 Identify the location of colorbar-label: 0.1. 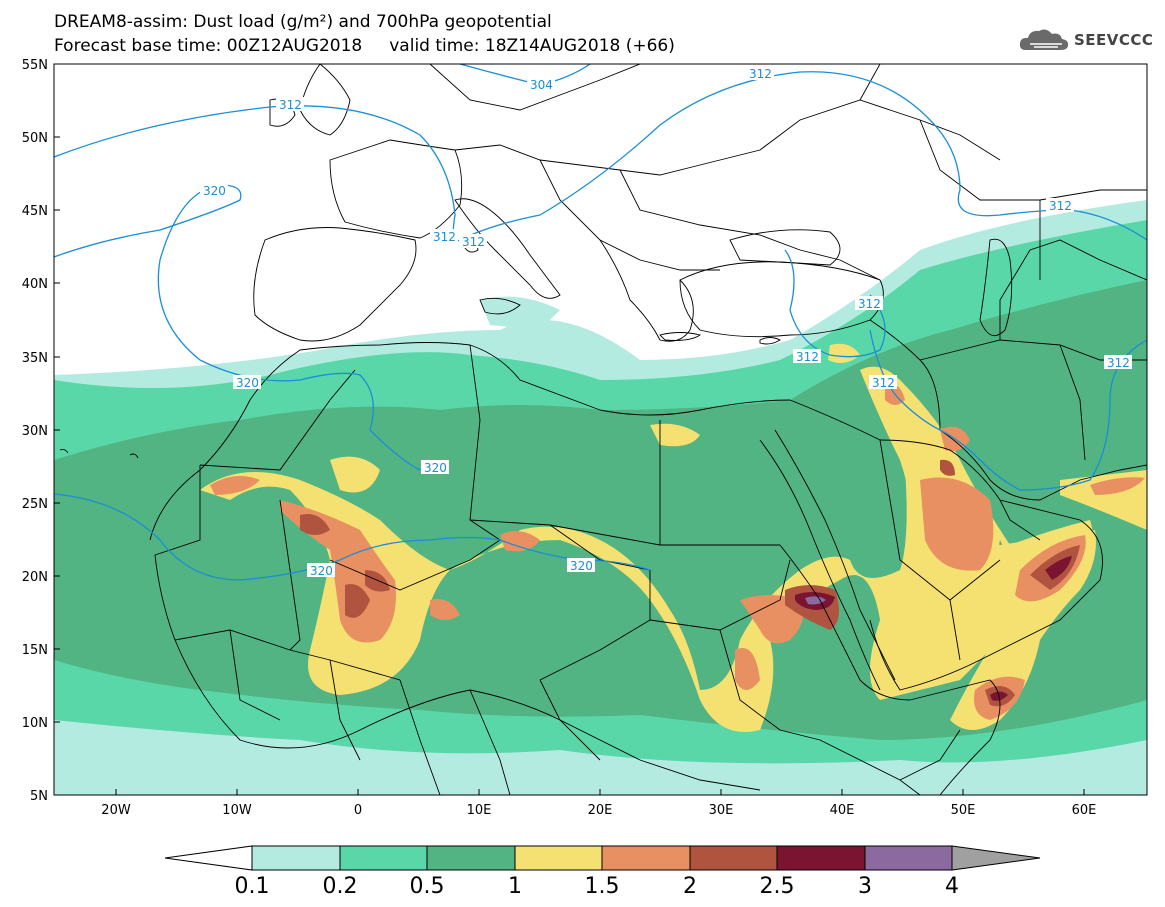
(252, 886).